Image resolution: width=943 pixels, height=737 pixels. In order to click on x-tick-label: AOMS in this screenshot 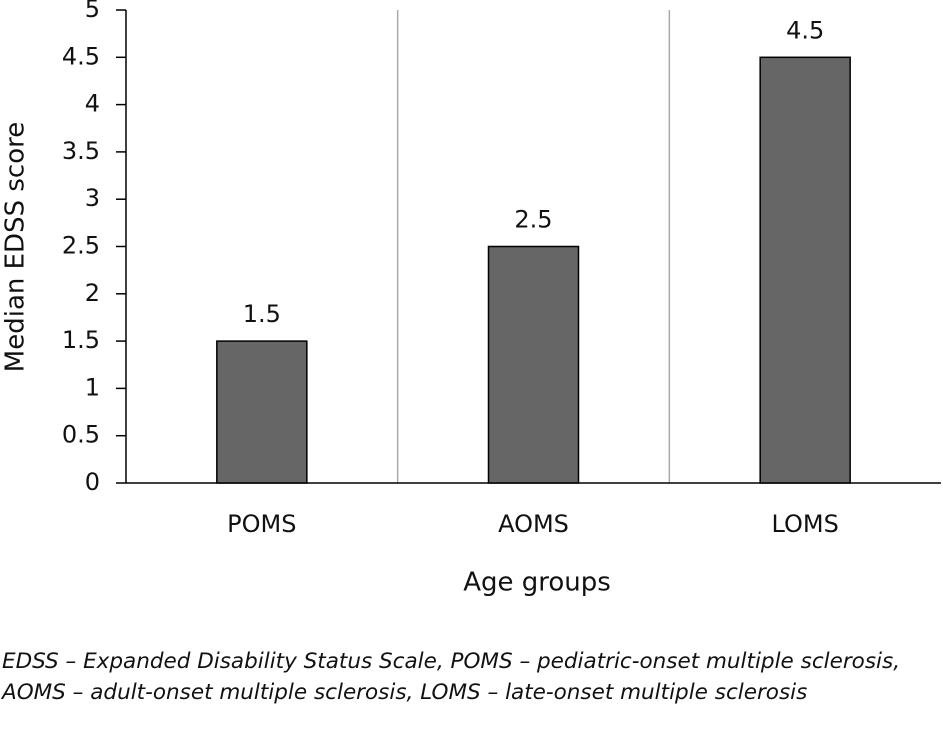, I will do `click(533, 524)`.